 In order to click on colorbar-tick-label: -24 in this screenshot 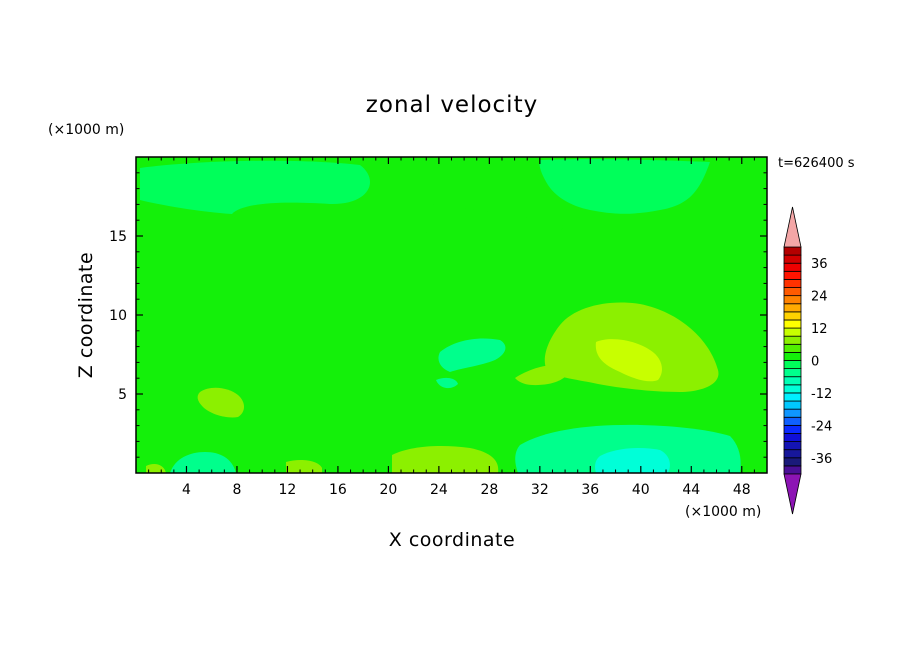, I will do `click(821, 426)`.